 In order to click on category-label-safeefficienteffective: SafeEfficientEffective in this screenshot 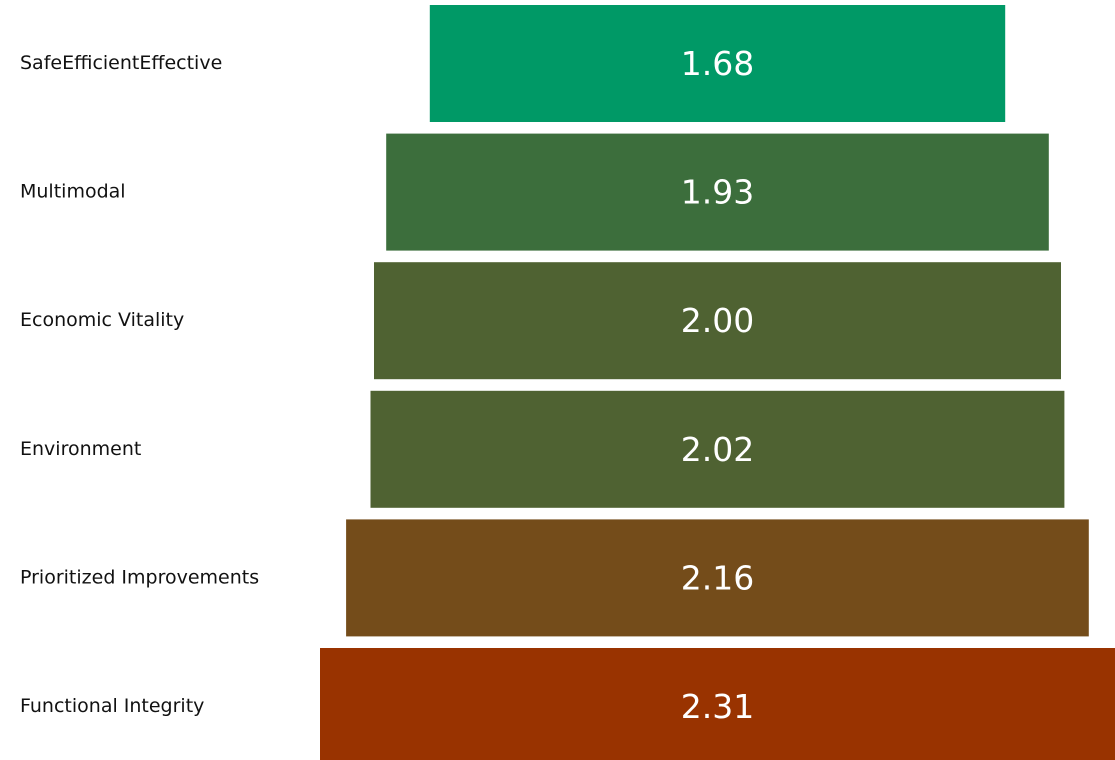, I will do `click(121, 63)`.